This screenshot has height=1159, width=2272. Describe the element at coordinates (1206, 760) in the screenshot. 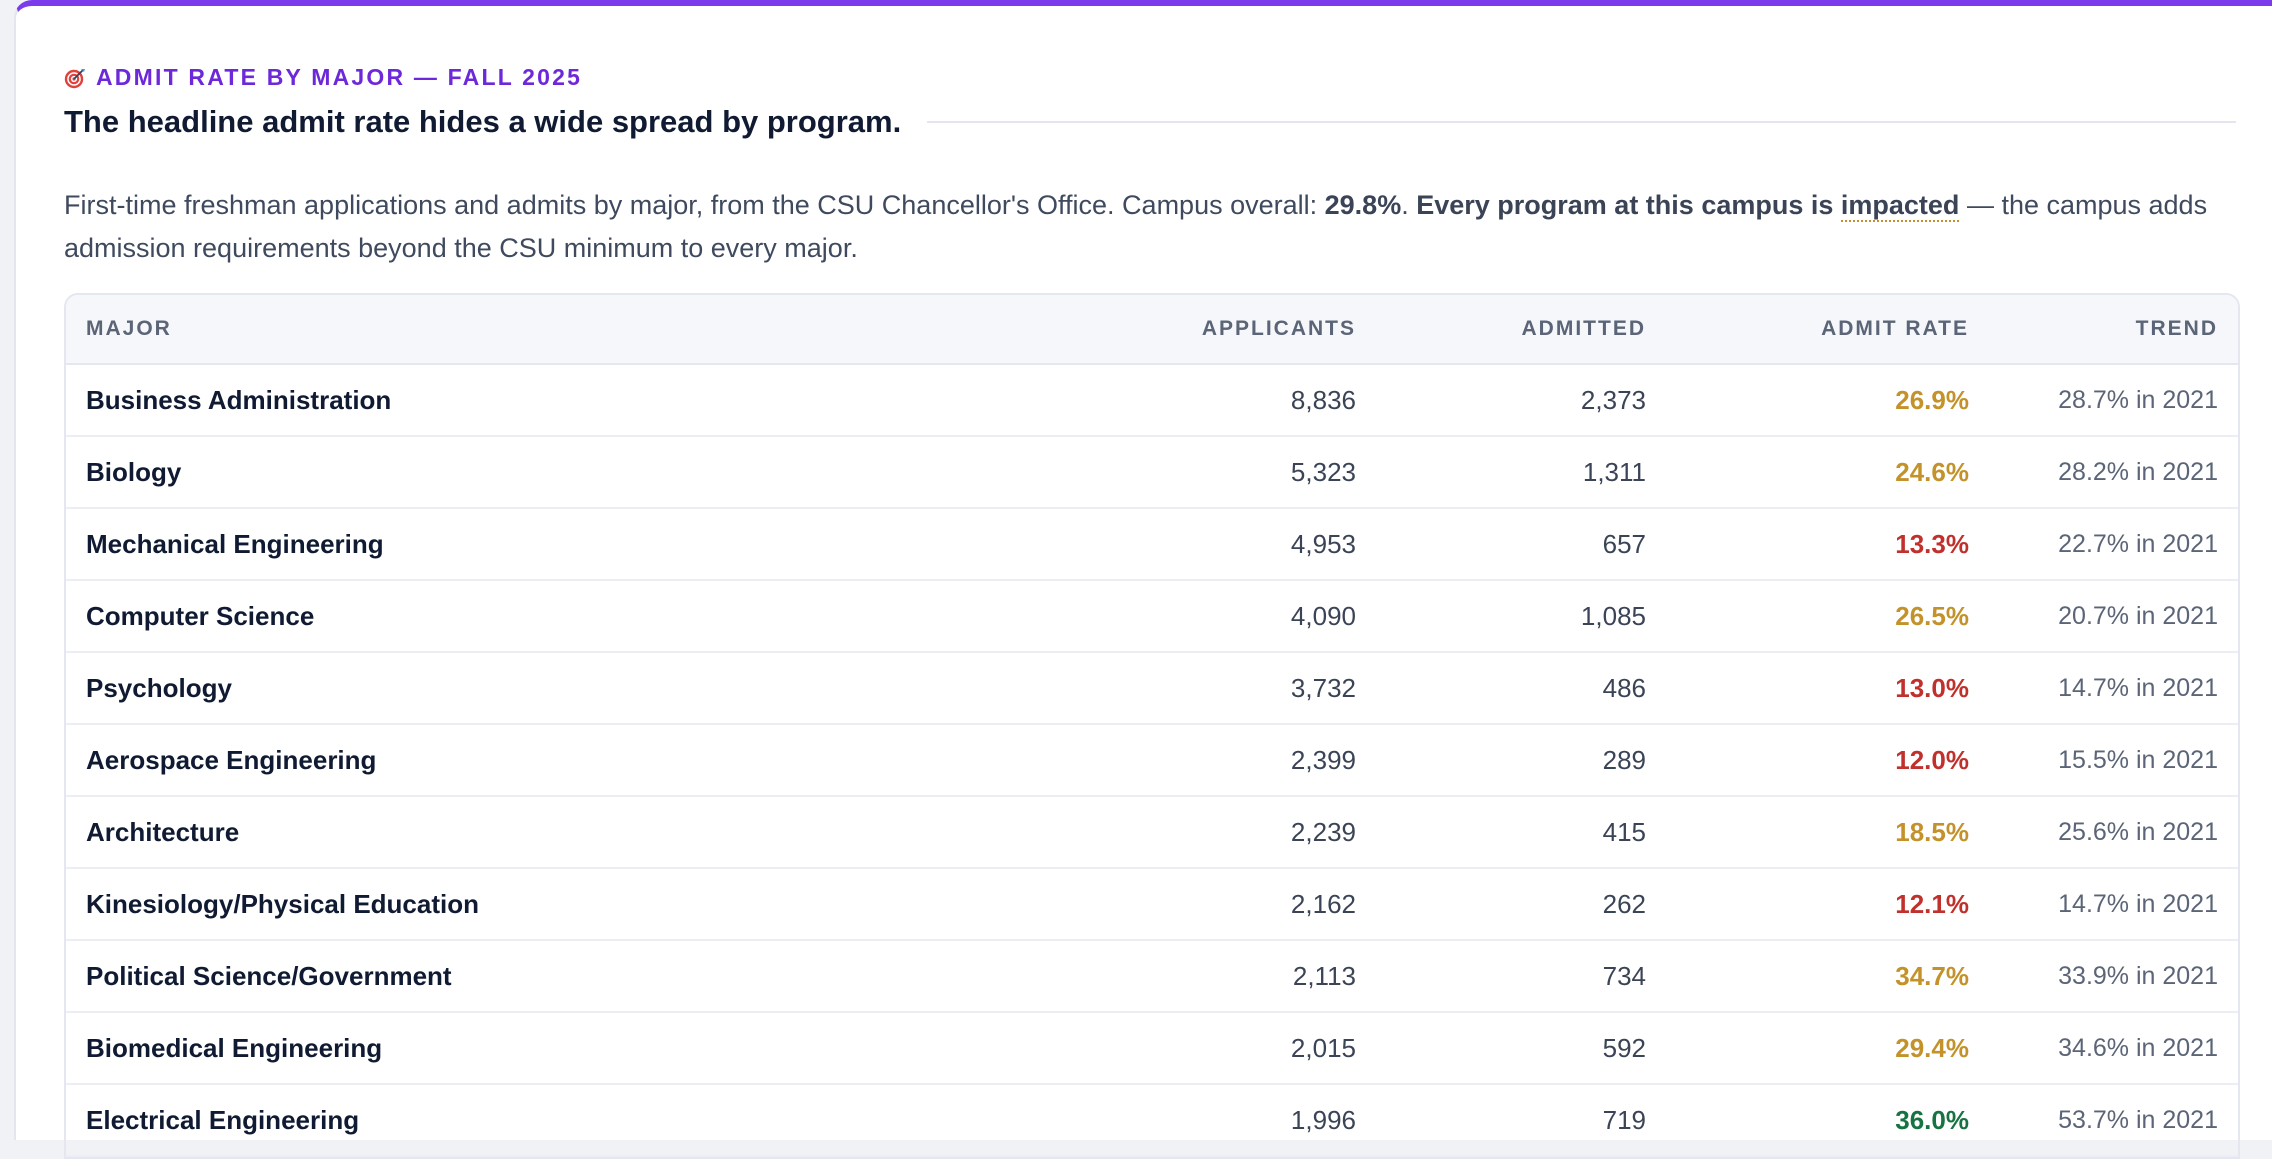

I see `cell-applicants: 2,399` at that location.